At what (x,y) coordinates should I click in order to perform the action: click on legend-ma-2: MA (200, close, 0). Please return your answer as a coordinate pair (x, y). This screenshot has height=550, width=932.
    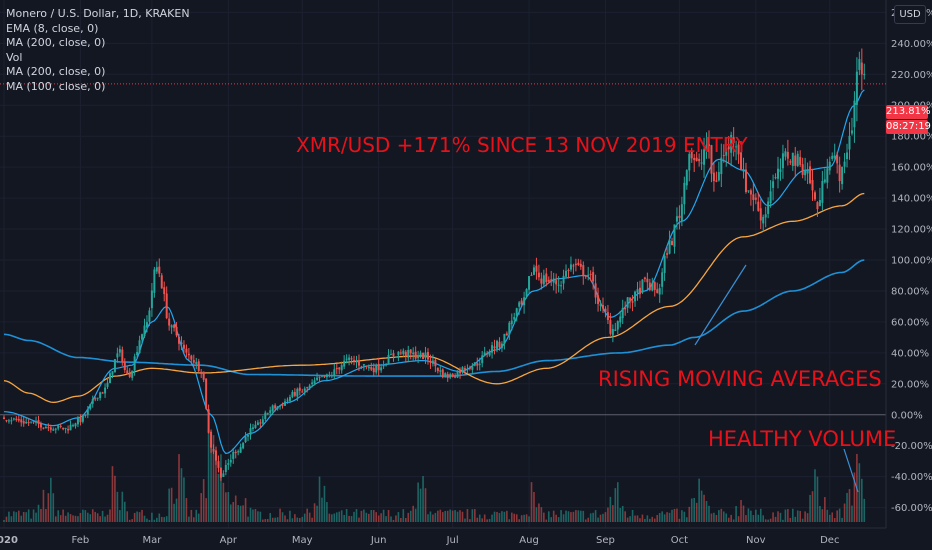
    Looking at the image, I should click on (56, 72).